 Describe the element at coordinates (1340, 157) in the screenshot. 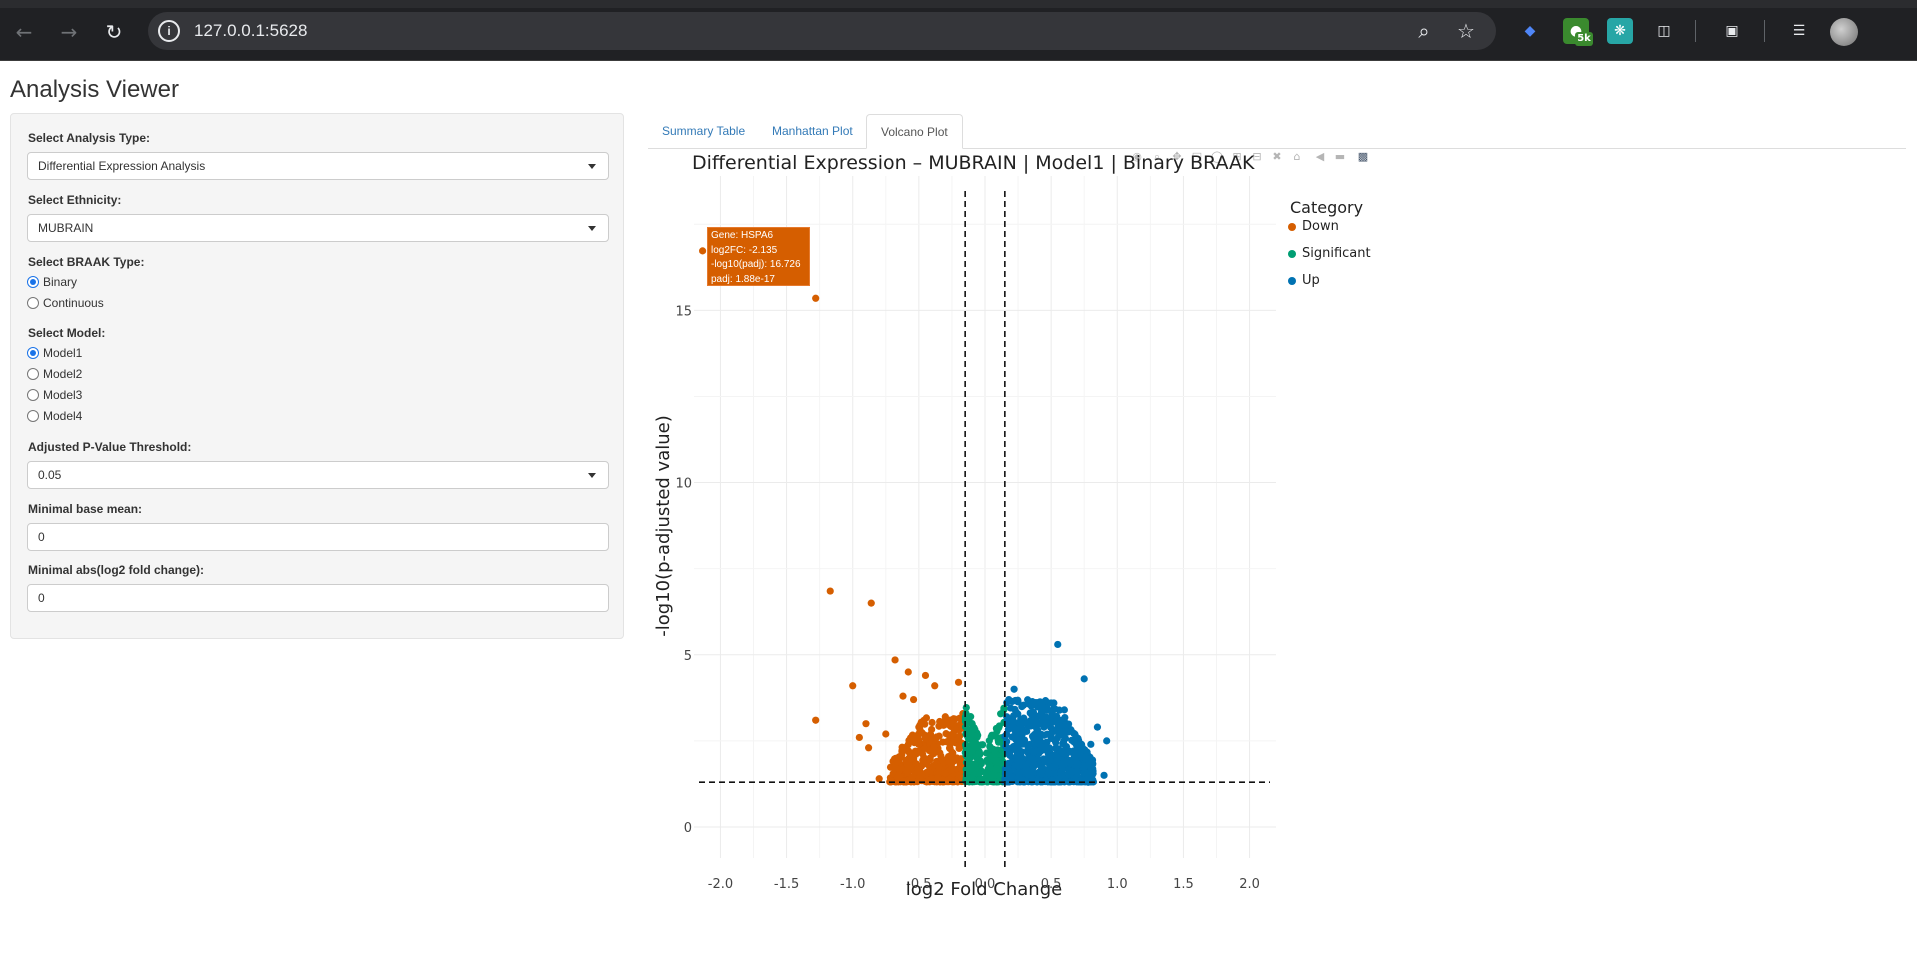

I see `compare-hover-icon: ▬` at that location.